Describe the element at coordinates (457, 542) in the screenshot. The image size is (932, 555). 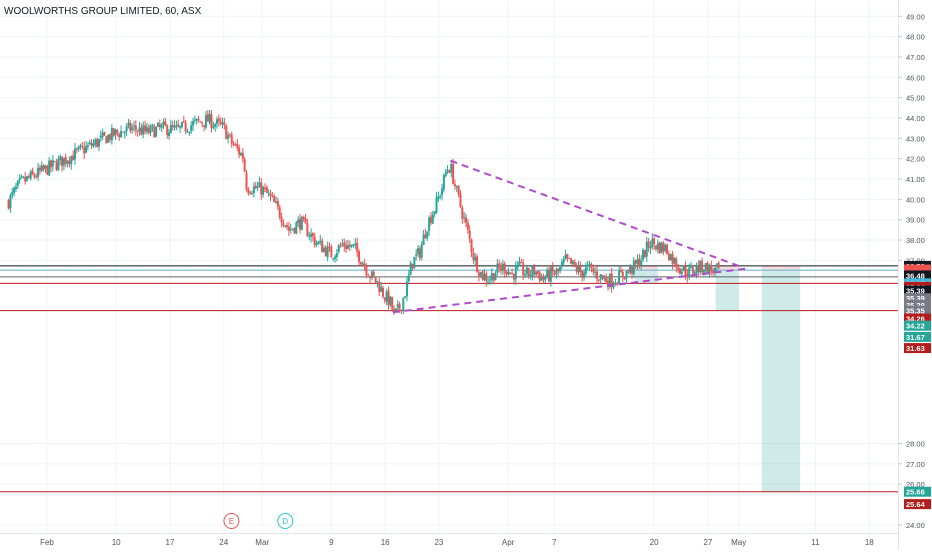
I see `time-axis: Feb 10 17 24 Mar 9 16 23 Apr 7 20 27 May 11 18` at that location.